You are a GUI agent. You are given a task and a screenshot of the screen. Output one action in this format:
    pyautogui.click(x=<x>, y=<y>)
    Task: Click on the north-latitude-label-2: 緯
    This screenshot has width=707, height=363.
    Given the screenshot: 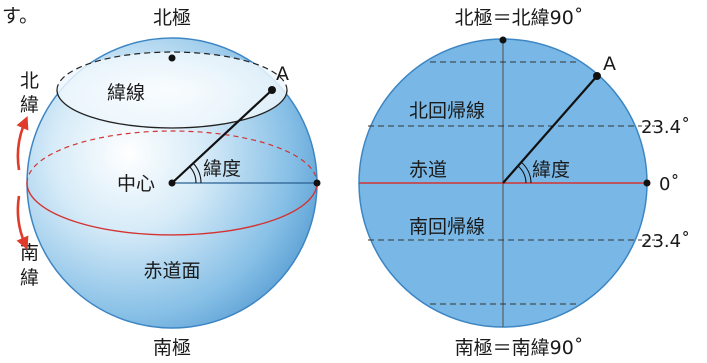 What is the action you would take?
    pyautogui.click(x=29, y=105)
    